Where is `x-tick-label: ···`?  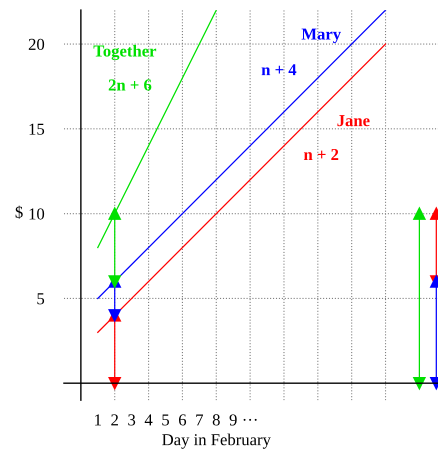
x-tick-label: ··· is located at coordinates (250, 419).